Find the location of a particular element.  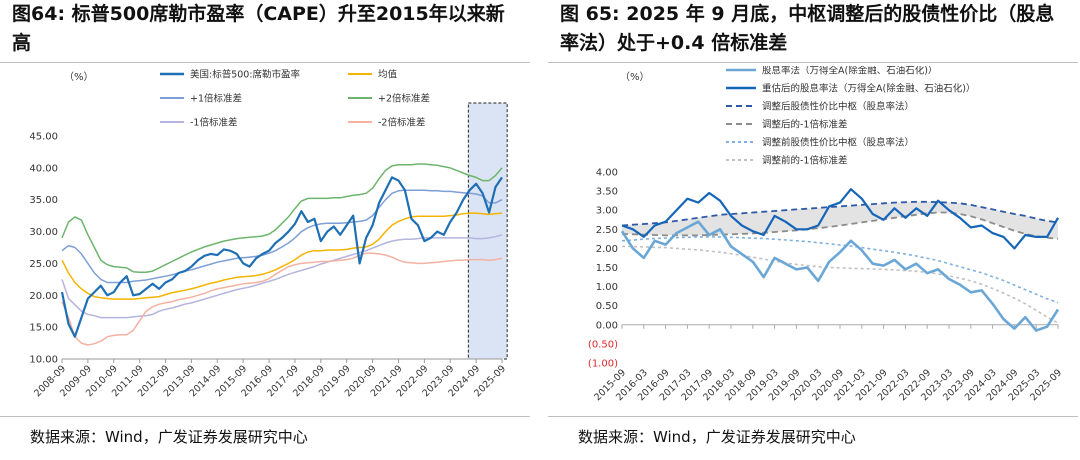

y-tick-label: 3.00 is located at coordinates (607, 211).